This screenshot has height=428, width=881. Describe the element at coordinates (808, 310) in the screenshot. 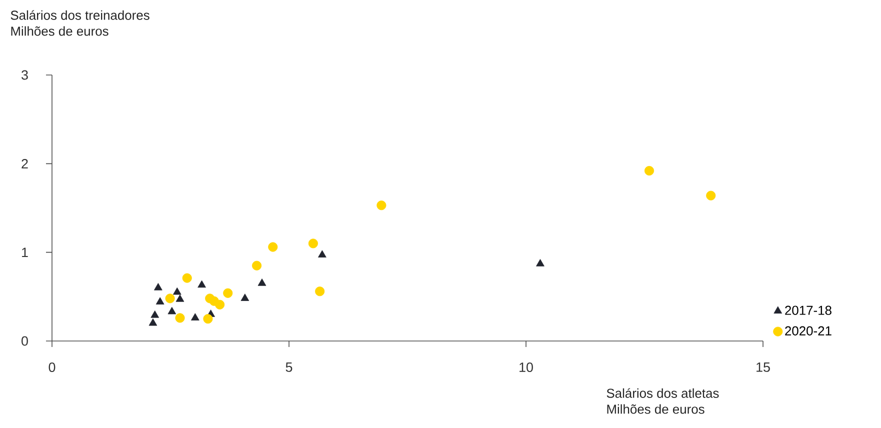

I see `legend-label: 2017-18` at that location.